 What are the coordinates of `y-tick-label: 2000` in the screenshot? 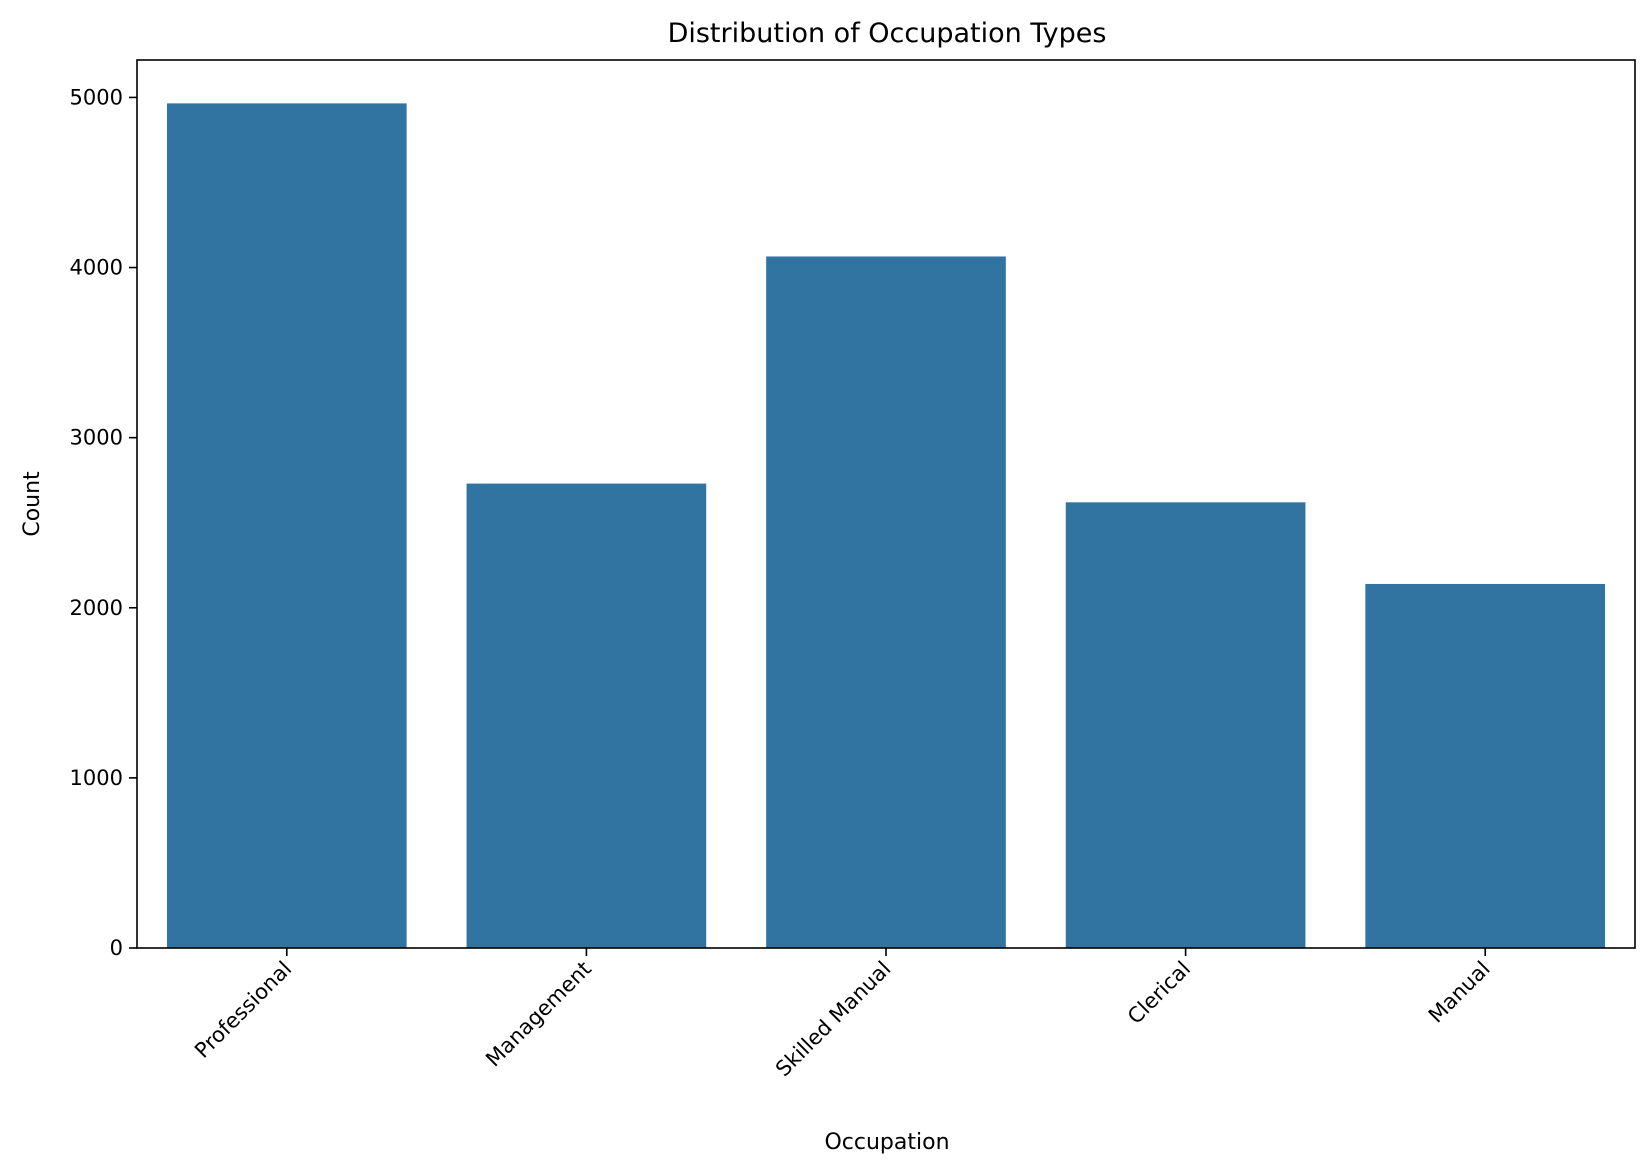 It's located at (96, 608).